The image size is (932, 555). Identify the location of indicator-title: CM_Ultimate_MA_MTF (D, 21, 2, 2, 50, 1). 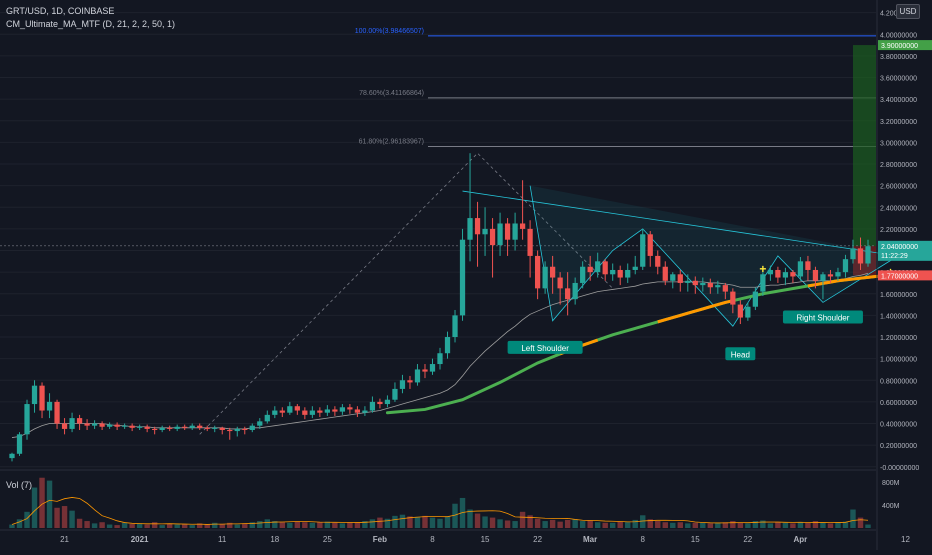
(91, 24).